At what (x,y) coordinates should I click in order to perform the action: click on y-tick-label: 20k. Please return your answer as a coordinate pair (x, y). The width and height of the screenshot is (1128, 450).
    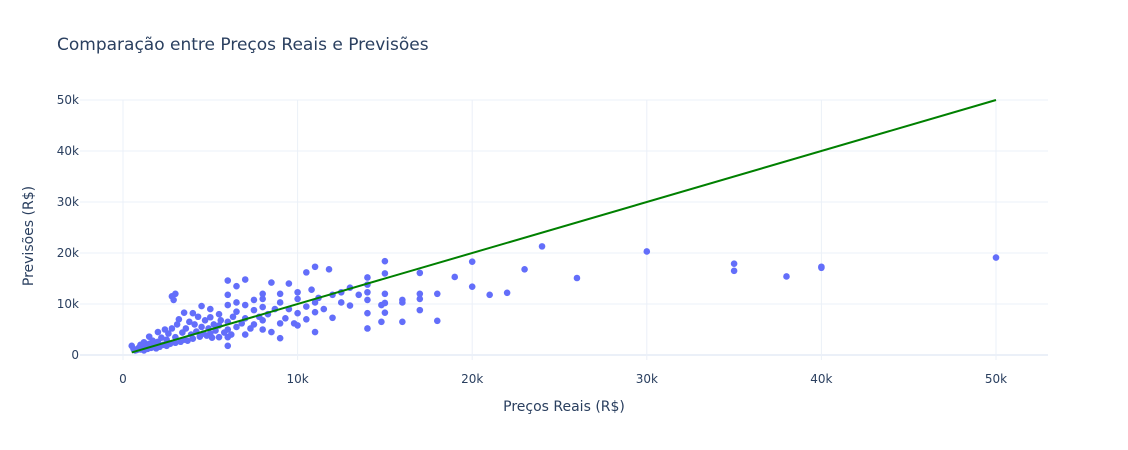
    Looking at the image, I should click on (68, 253).